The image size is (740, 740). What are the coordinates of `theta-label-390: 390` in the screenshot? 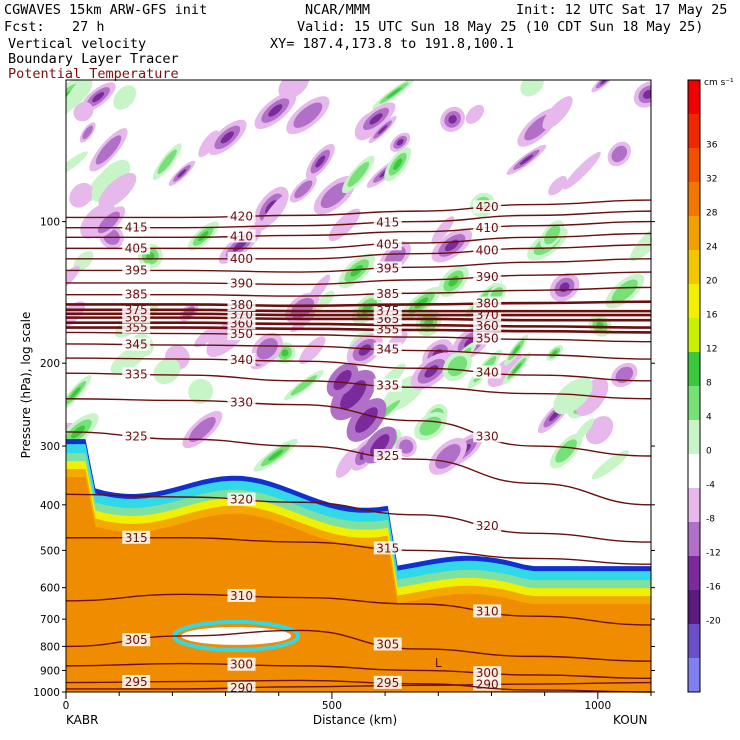 It's located at (487, 277).